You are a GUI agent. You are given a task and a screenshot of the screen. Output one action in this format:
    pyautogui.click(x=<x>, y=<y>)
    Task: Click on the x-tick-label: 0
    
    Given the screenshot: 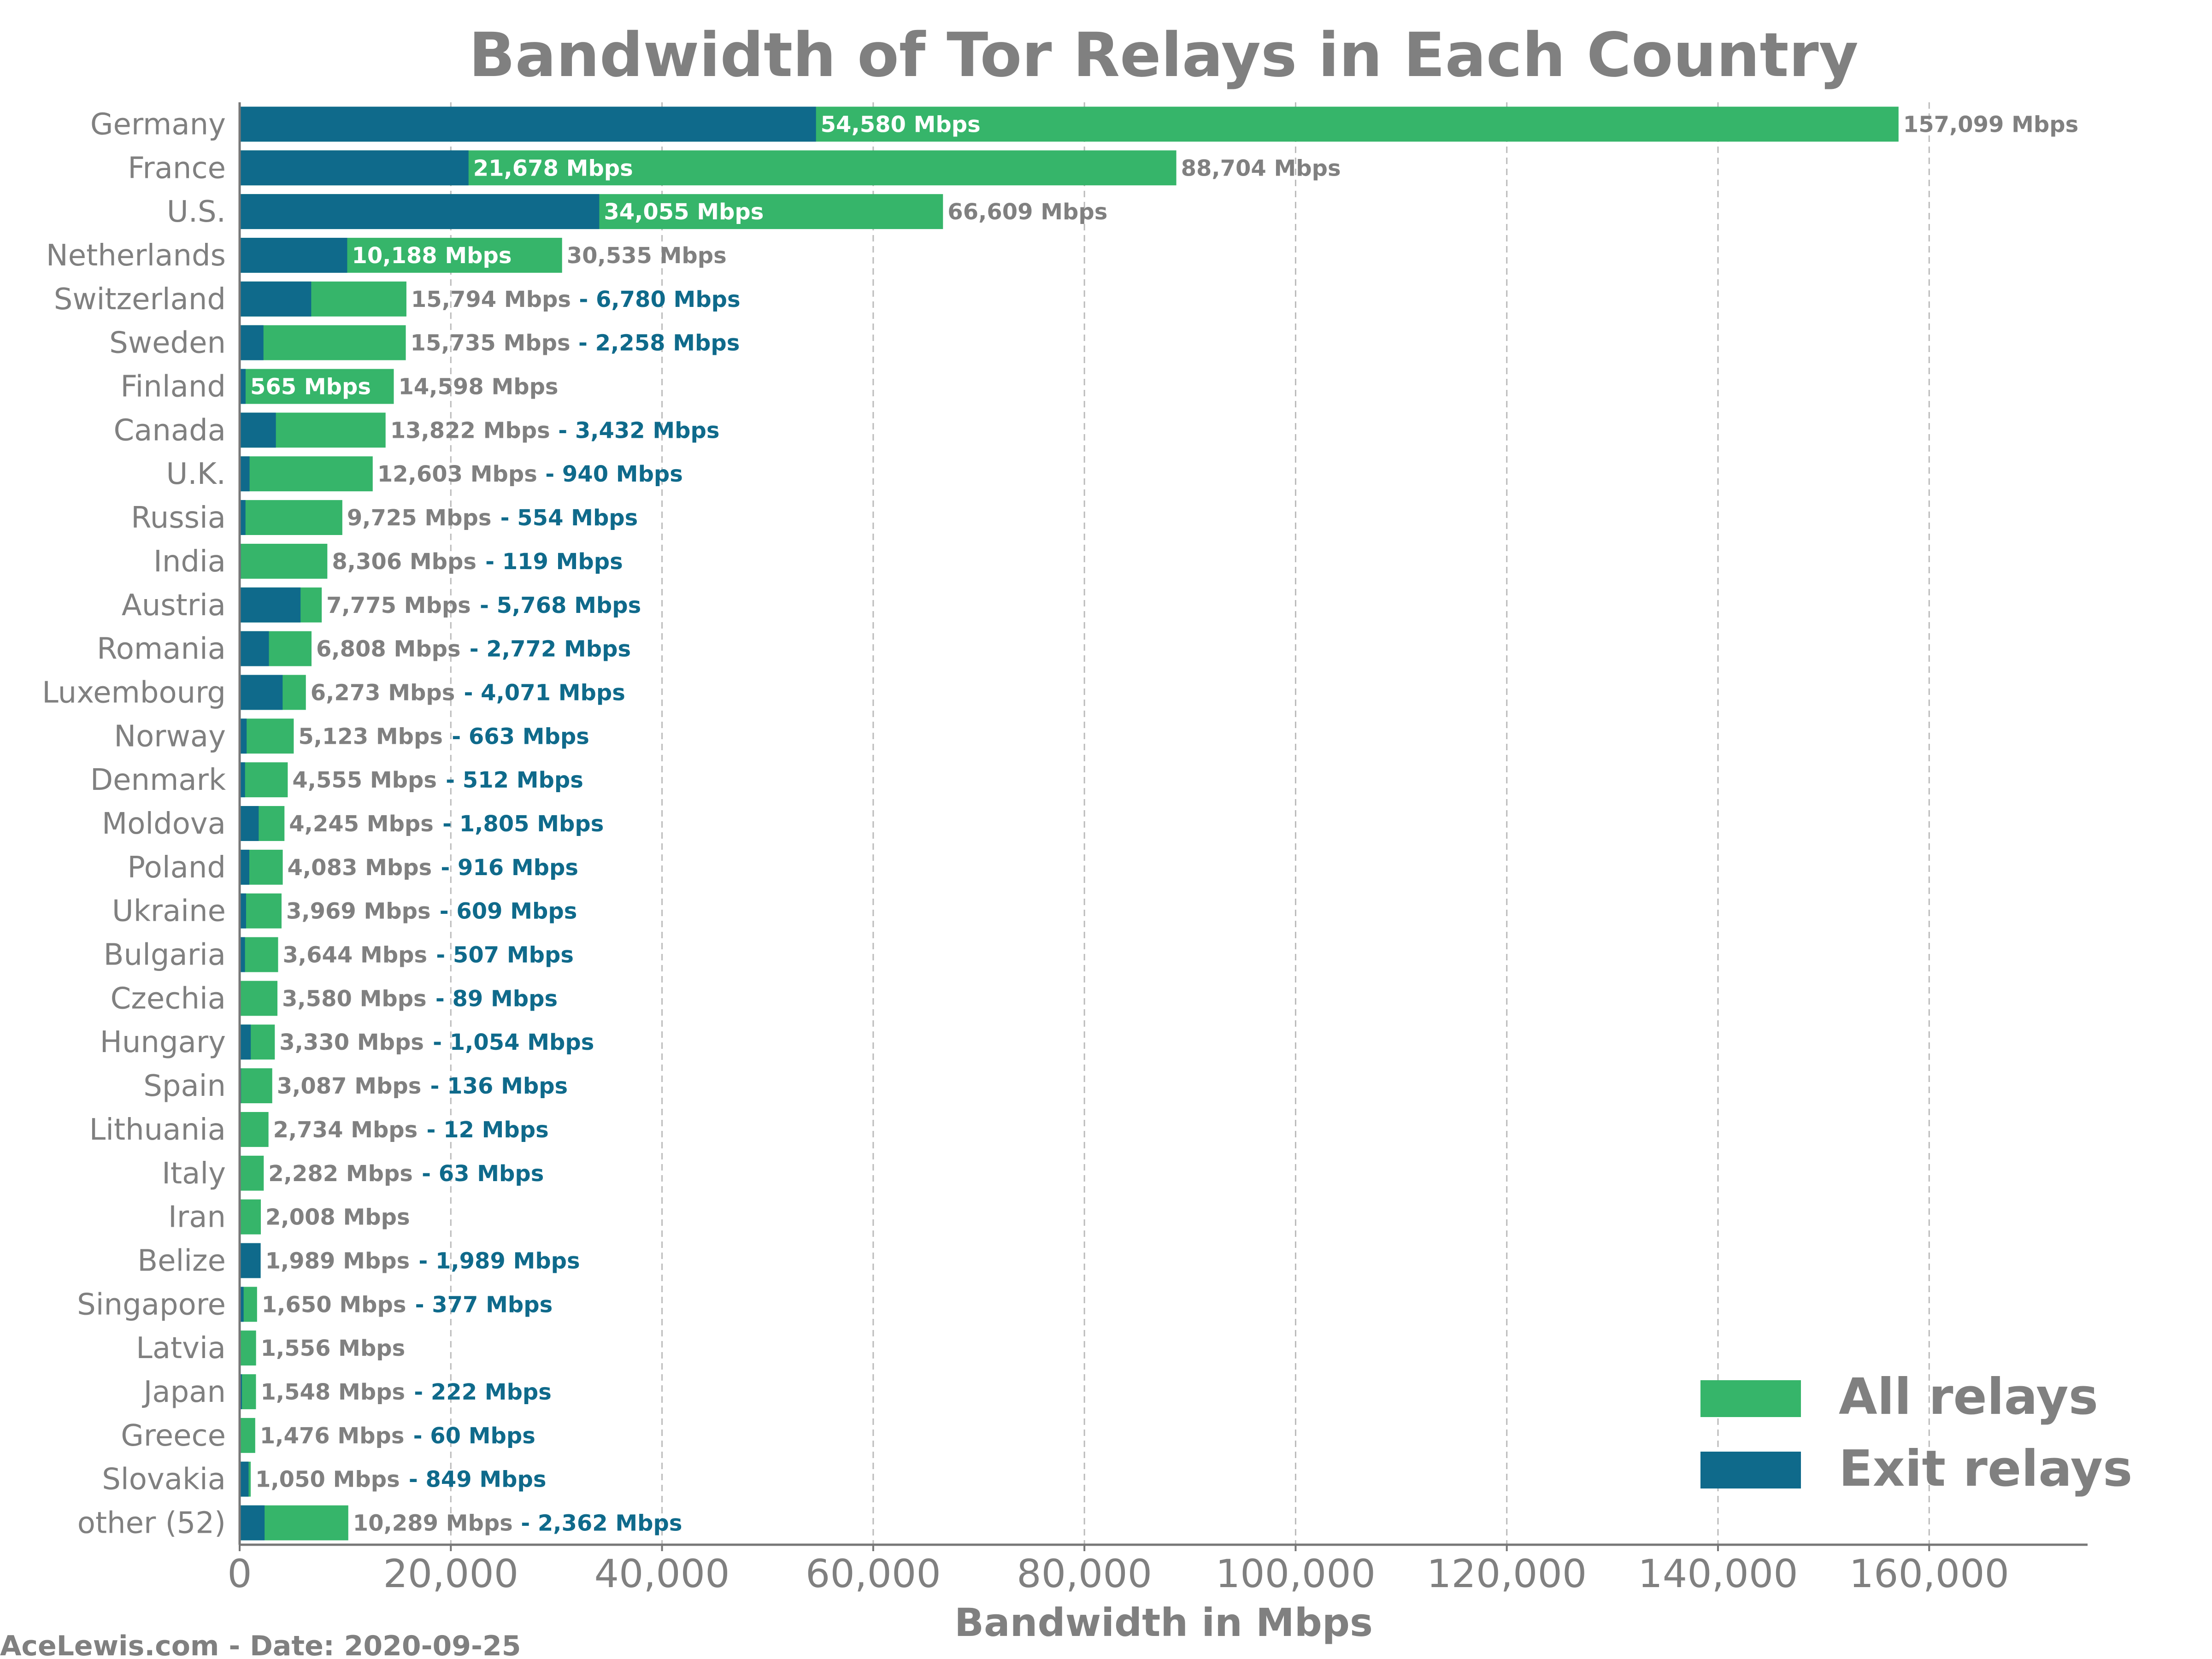 What is the action you would take?
    pyautogui.click(x=239, y=1573)
    